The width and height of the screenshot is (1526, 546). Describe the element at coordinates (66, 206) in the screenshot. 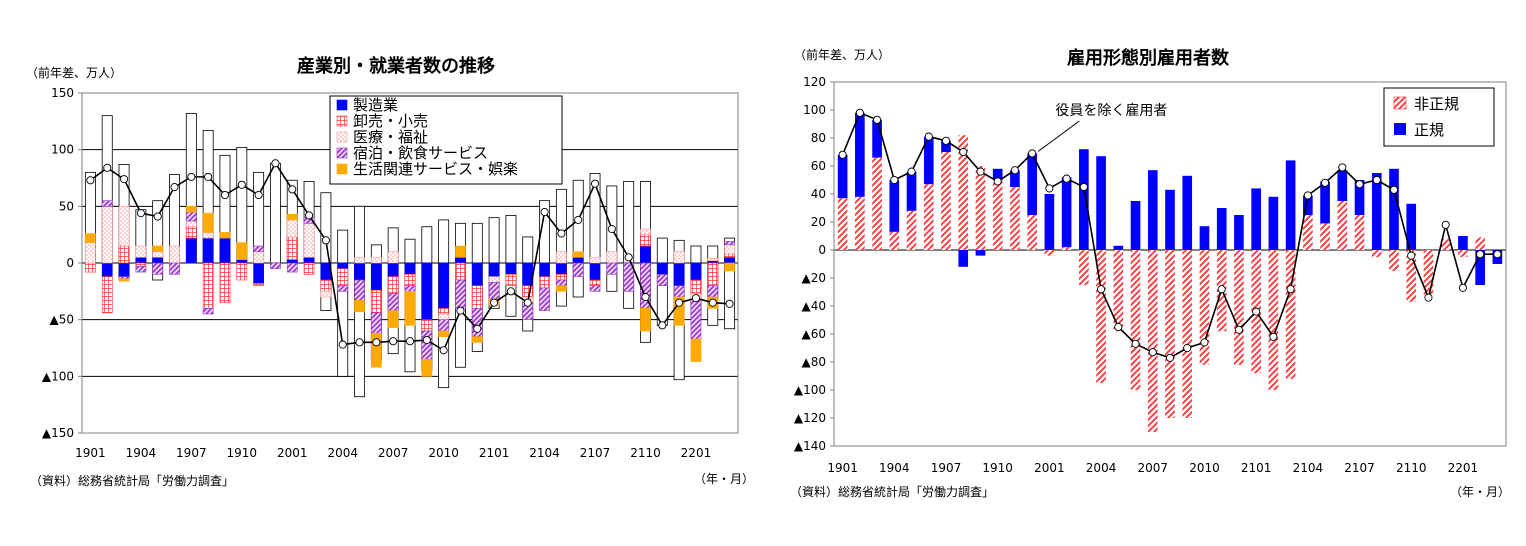

I see `c1-ytick-label: 50` at that location.